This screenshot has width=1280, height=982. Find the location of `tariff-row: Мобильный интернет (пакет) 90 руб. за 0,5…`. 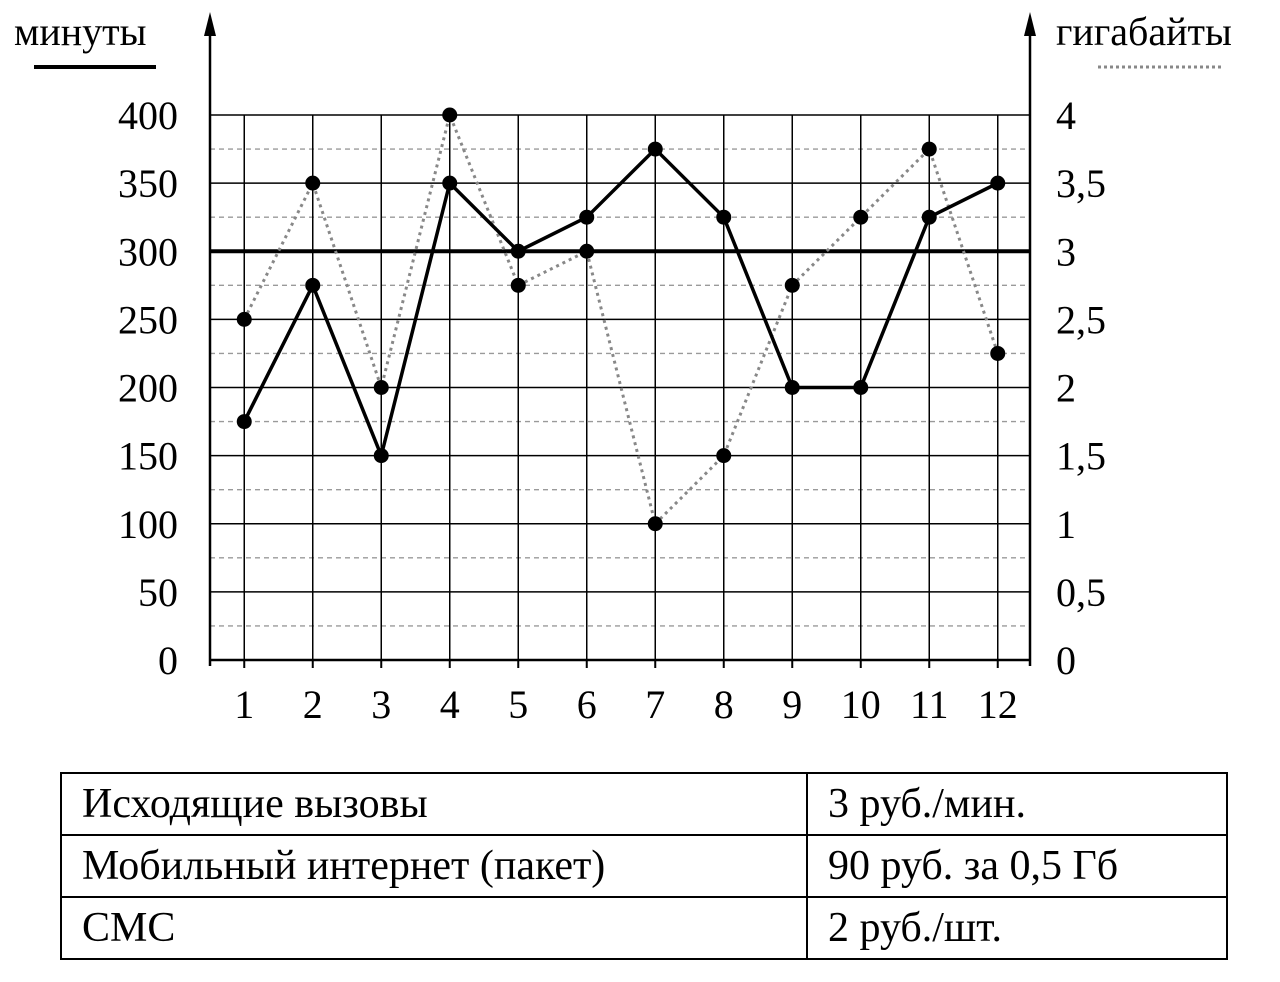

tariff-row: Мобильный интернет (пакет) 90 руб. за 0,5… is located at coordinates (644, 866).